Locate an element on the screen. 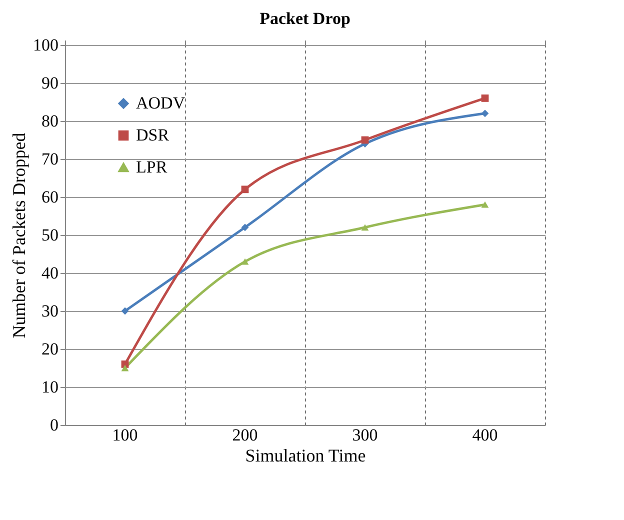 The width and height of the screenshot is (624, 520). y-tick-label: 50 is located at coordinates (50, 235).